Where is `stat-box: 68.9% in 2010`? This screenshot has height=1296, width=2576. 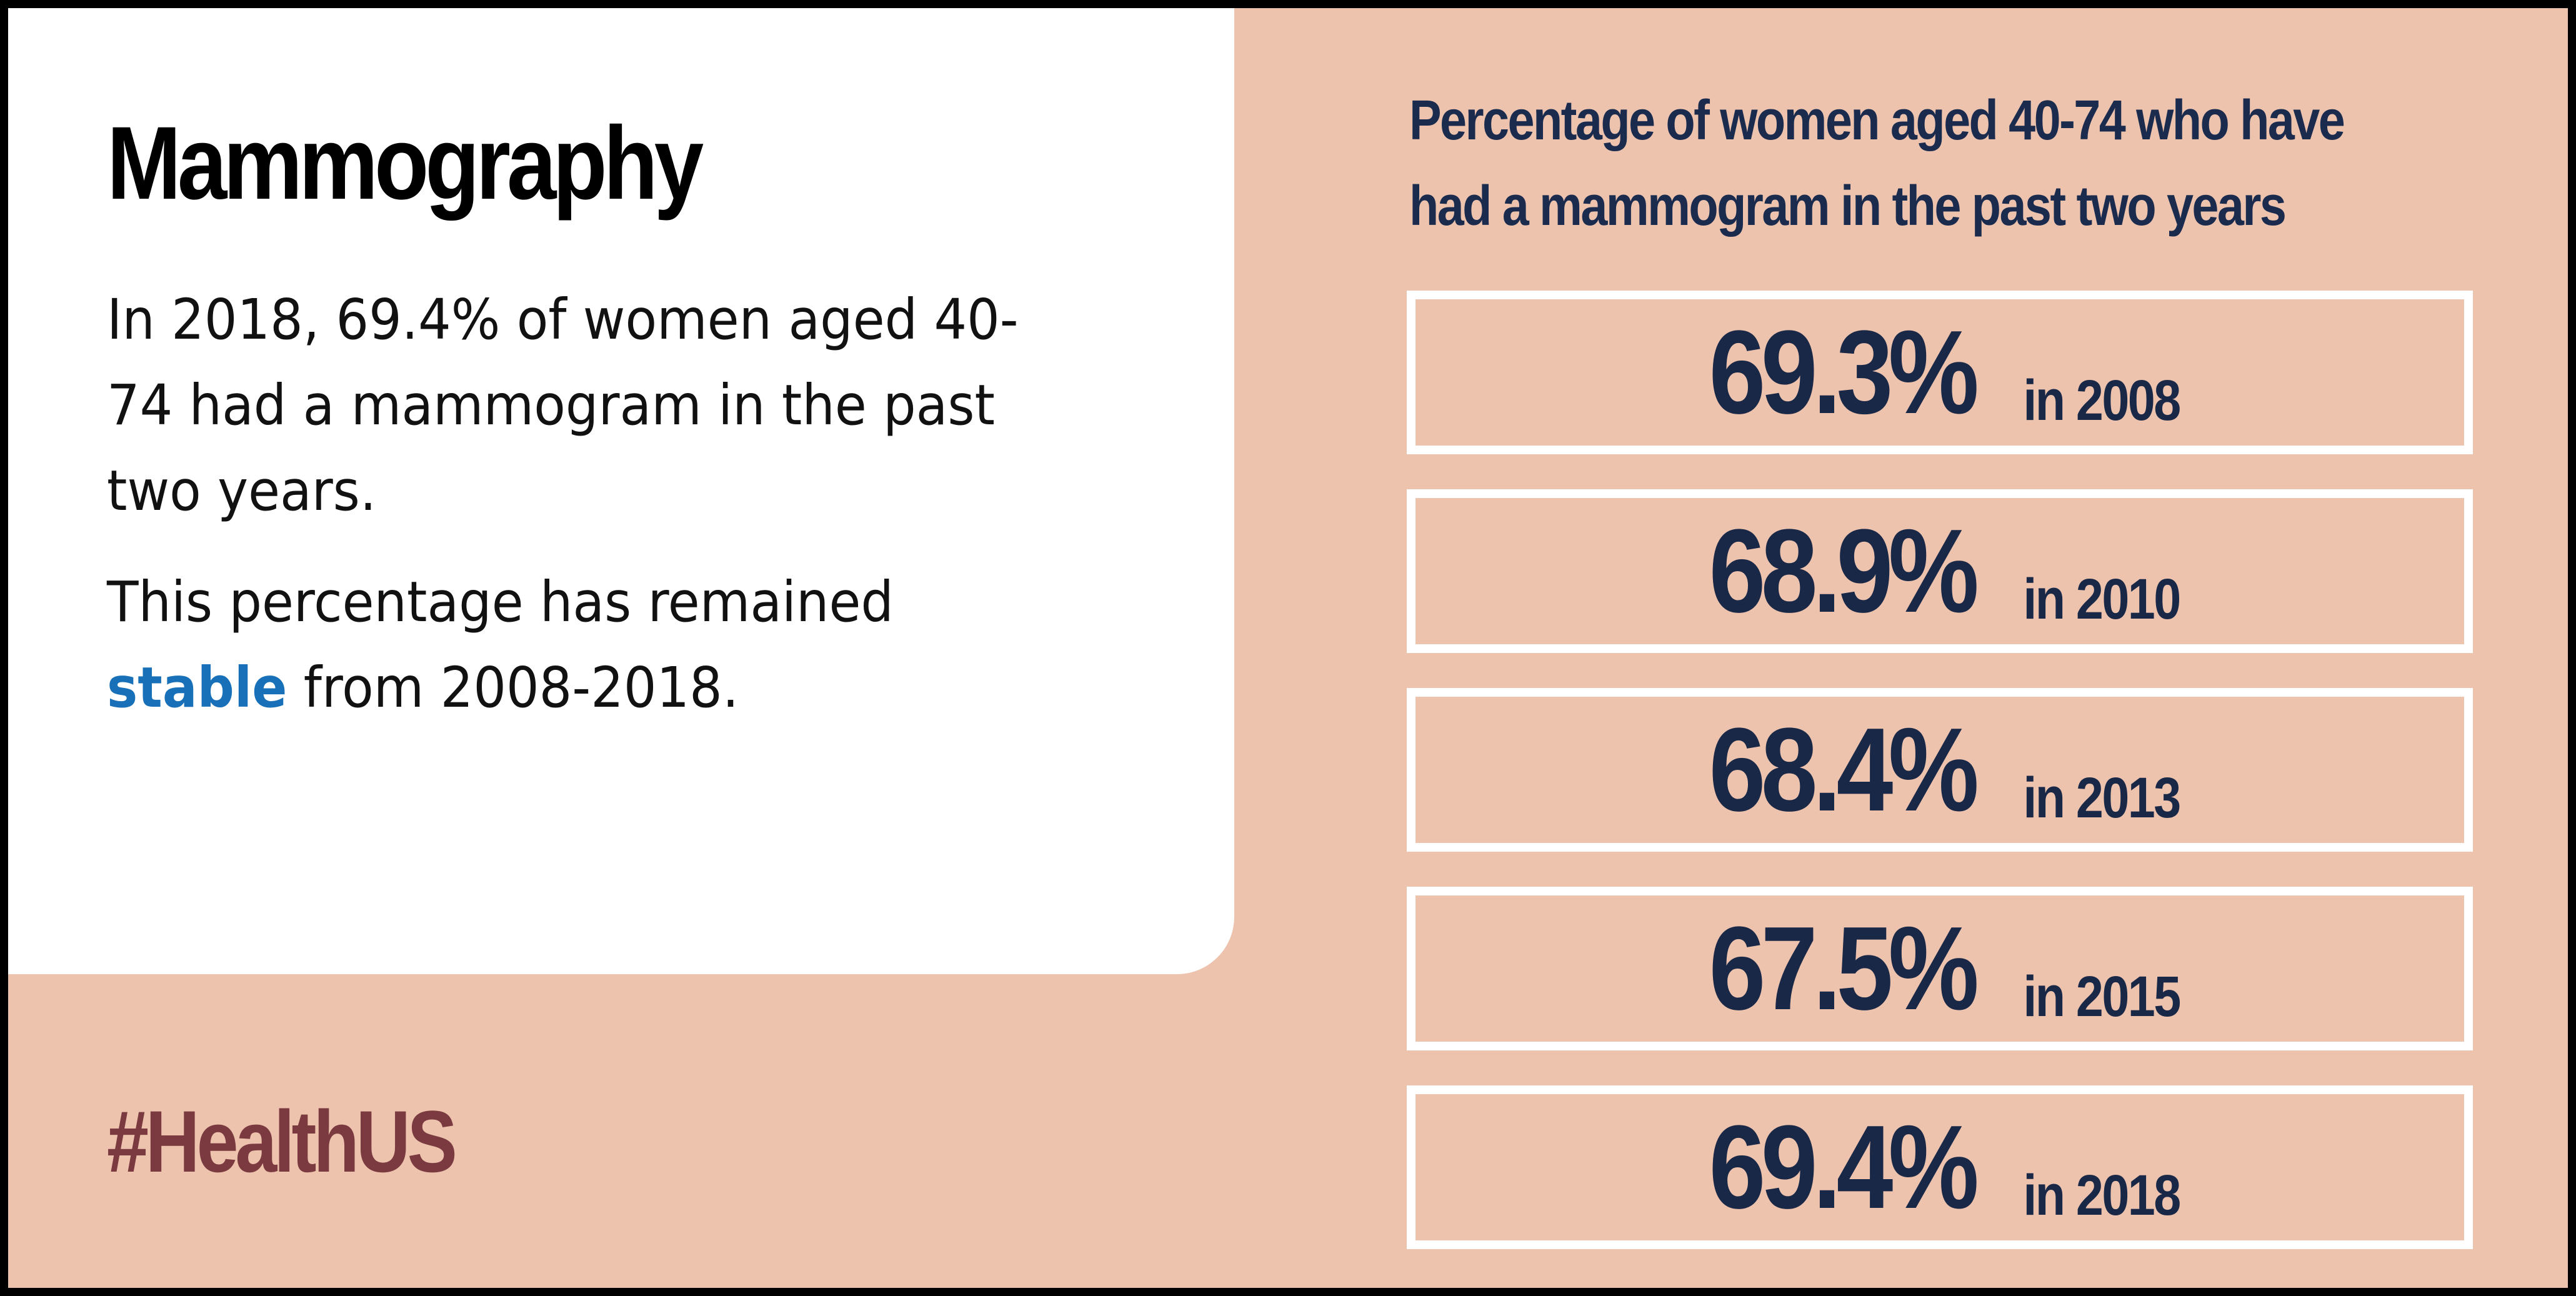 stat-box: 68.9% in 2010 is located at coordinates (1940, 571).